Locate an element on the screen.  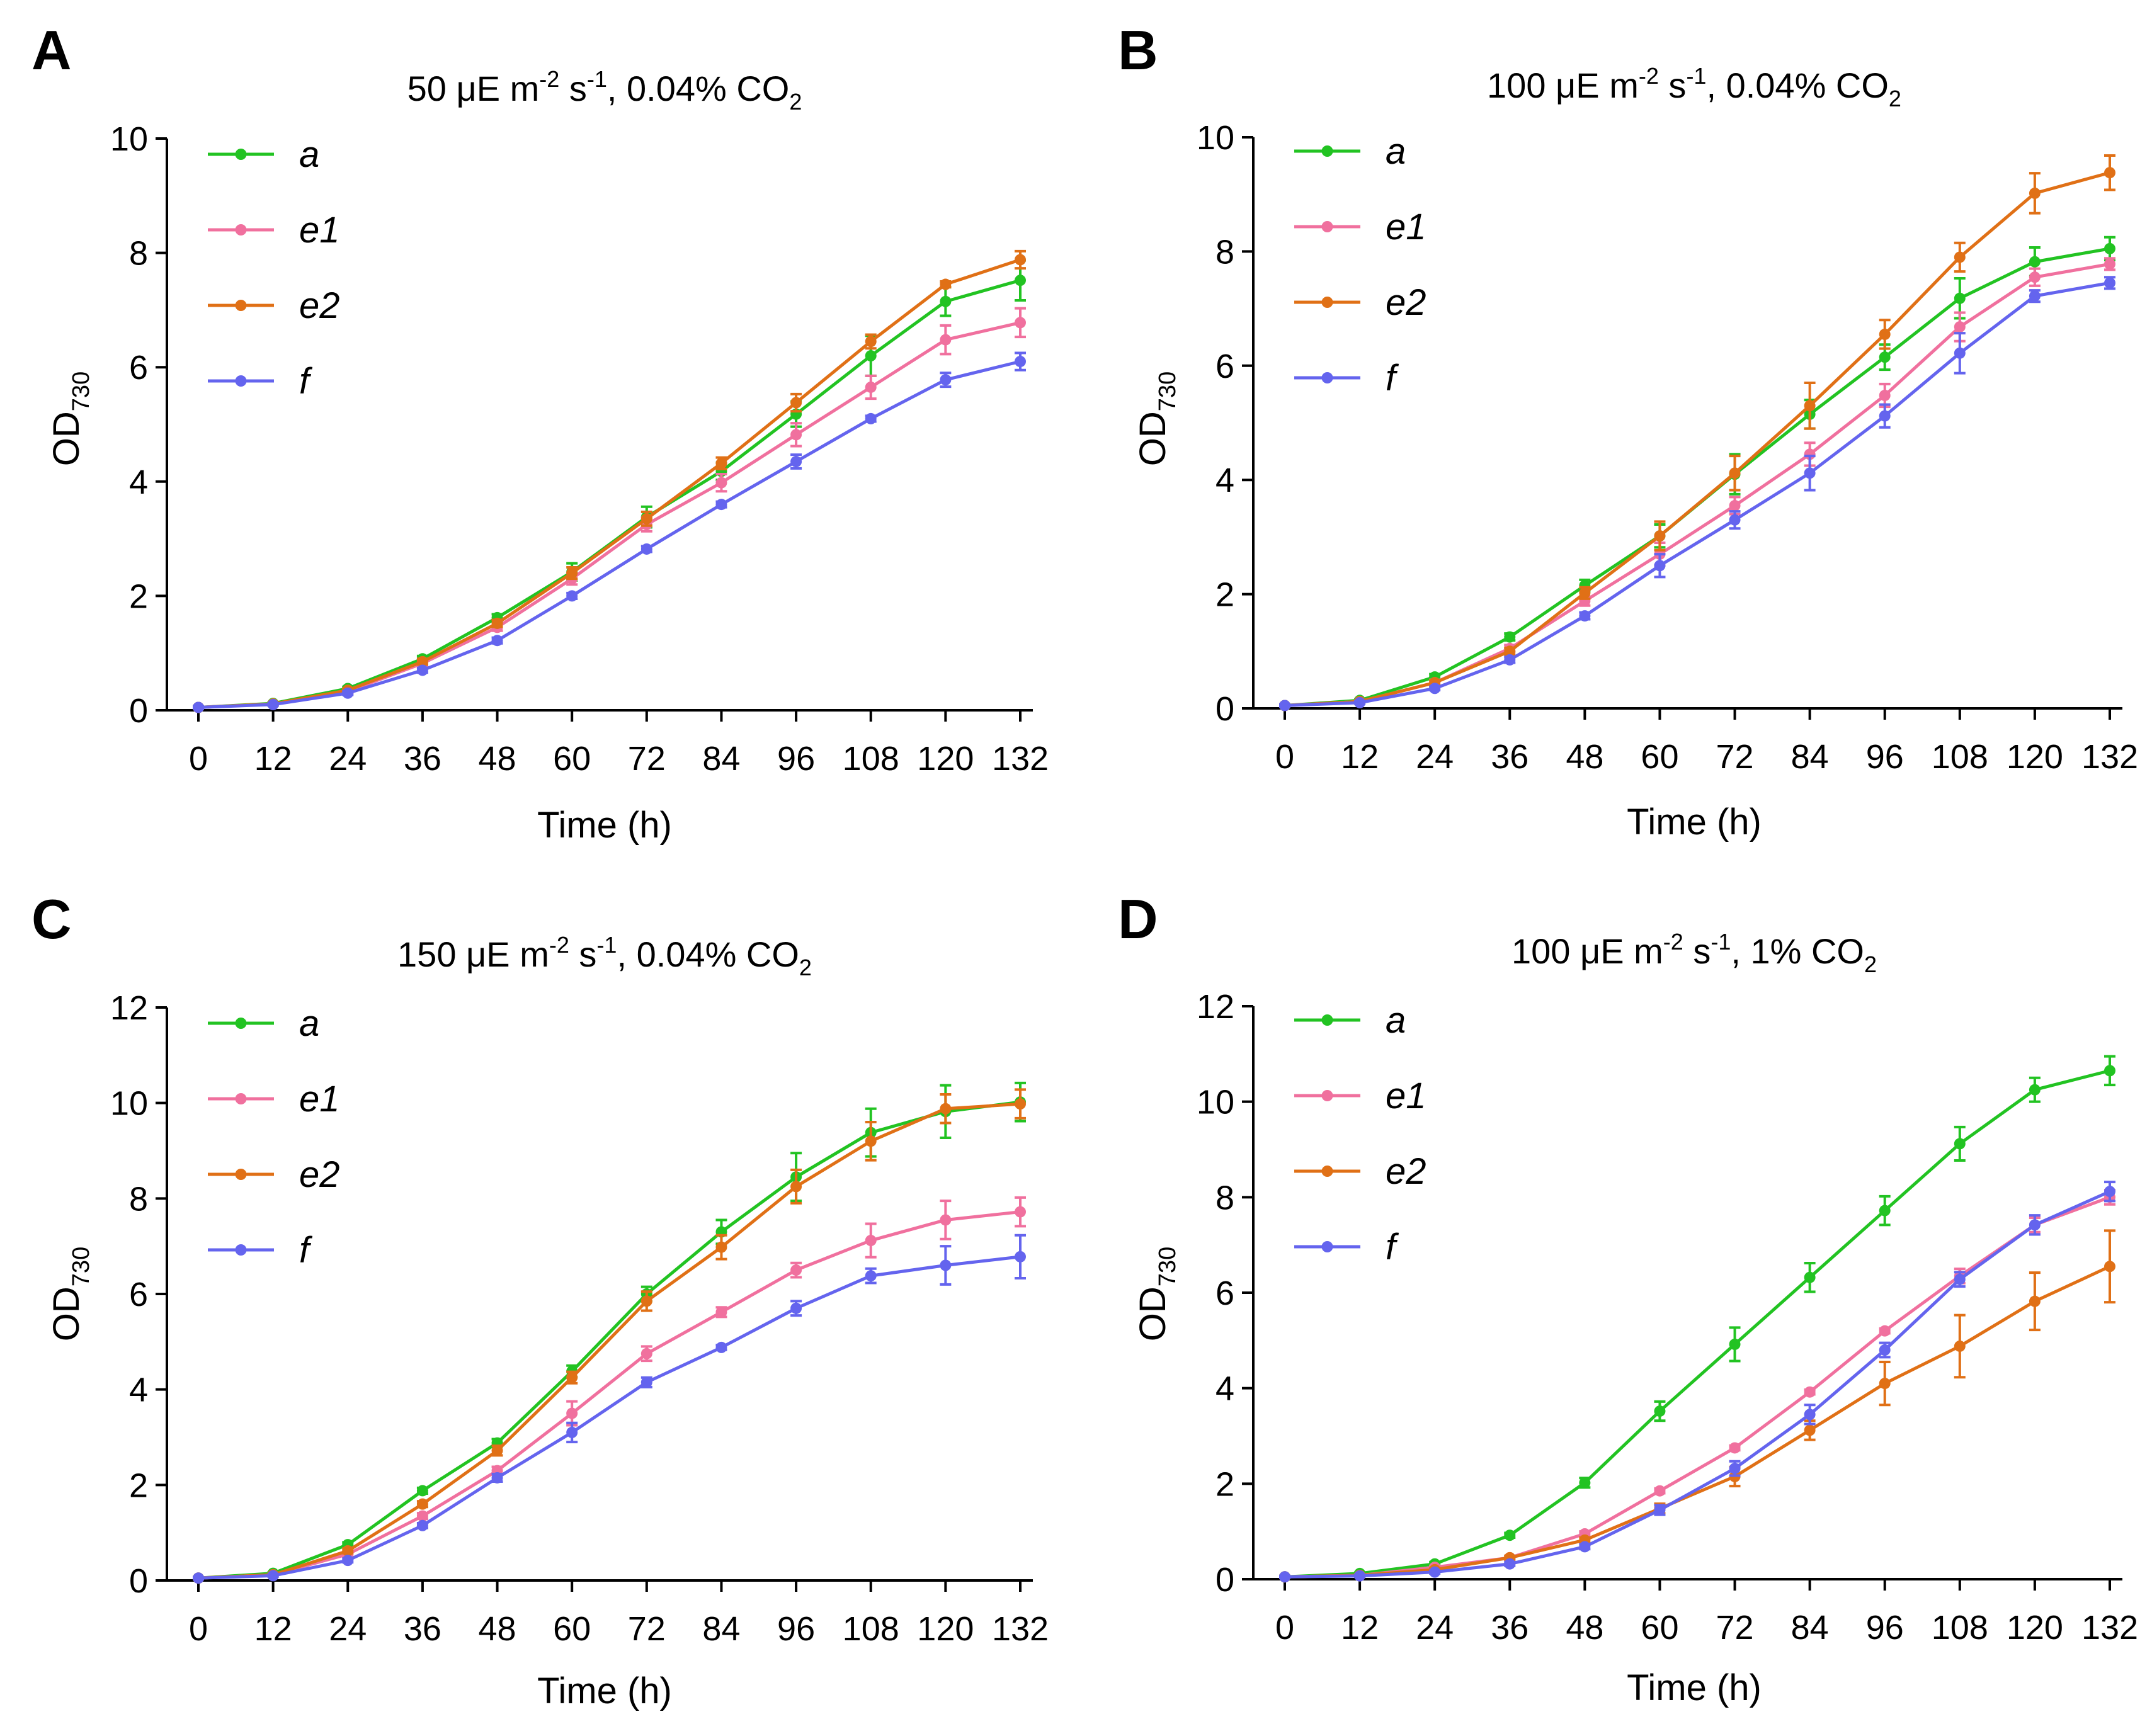
panel-b-x-tick-label: 72 is located at coordinates (1735, 757).